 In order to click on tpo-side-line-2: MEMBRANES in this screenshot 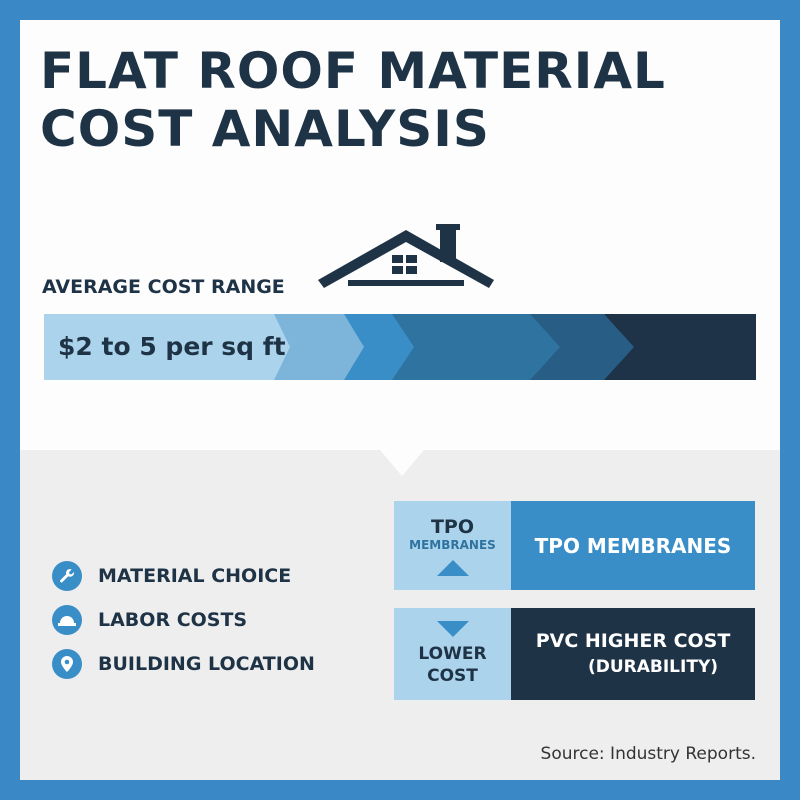, I will do `click(452, 544)`.